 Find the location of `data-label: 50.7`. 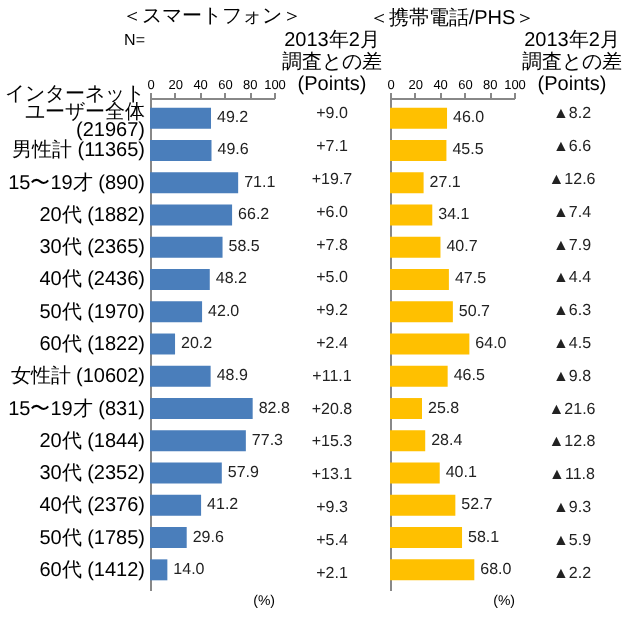

data-label: 50.7 is located at coordinates (475, 310).